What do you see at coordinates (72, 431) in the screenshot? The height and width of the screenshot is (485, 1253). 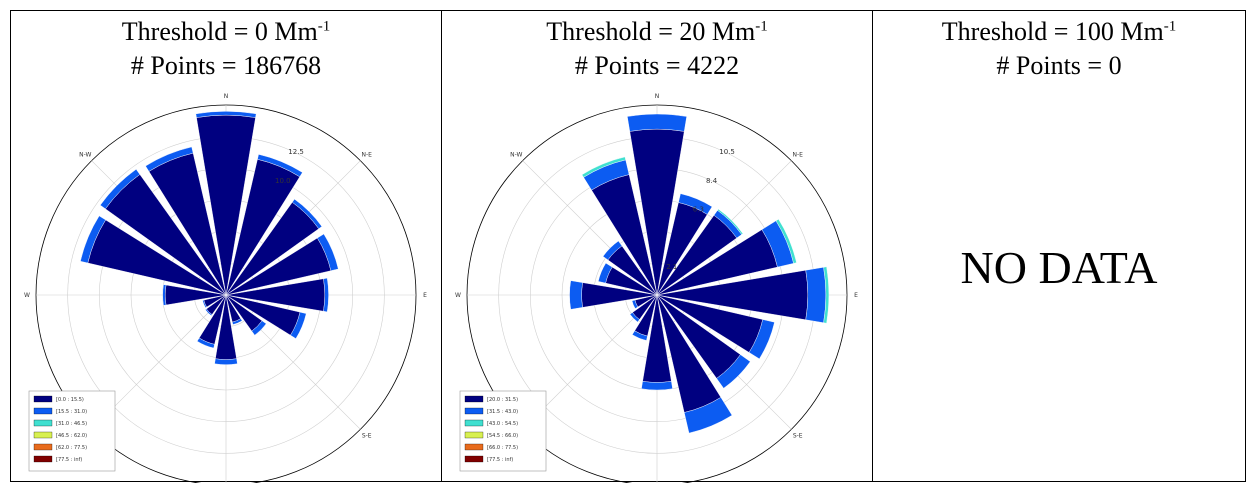 I see `legend-box` at bounding box center [72, 431].